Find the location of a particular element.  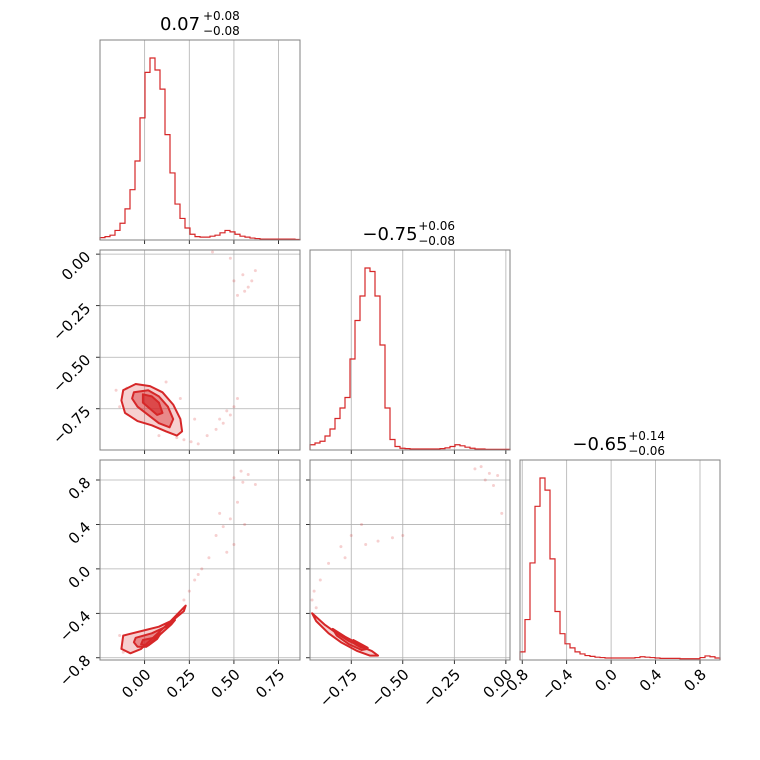

hist-panel-1-frame is located at coordinates (200, 140).